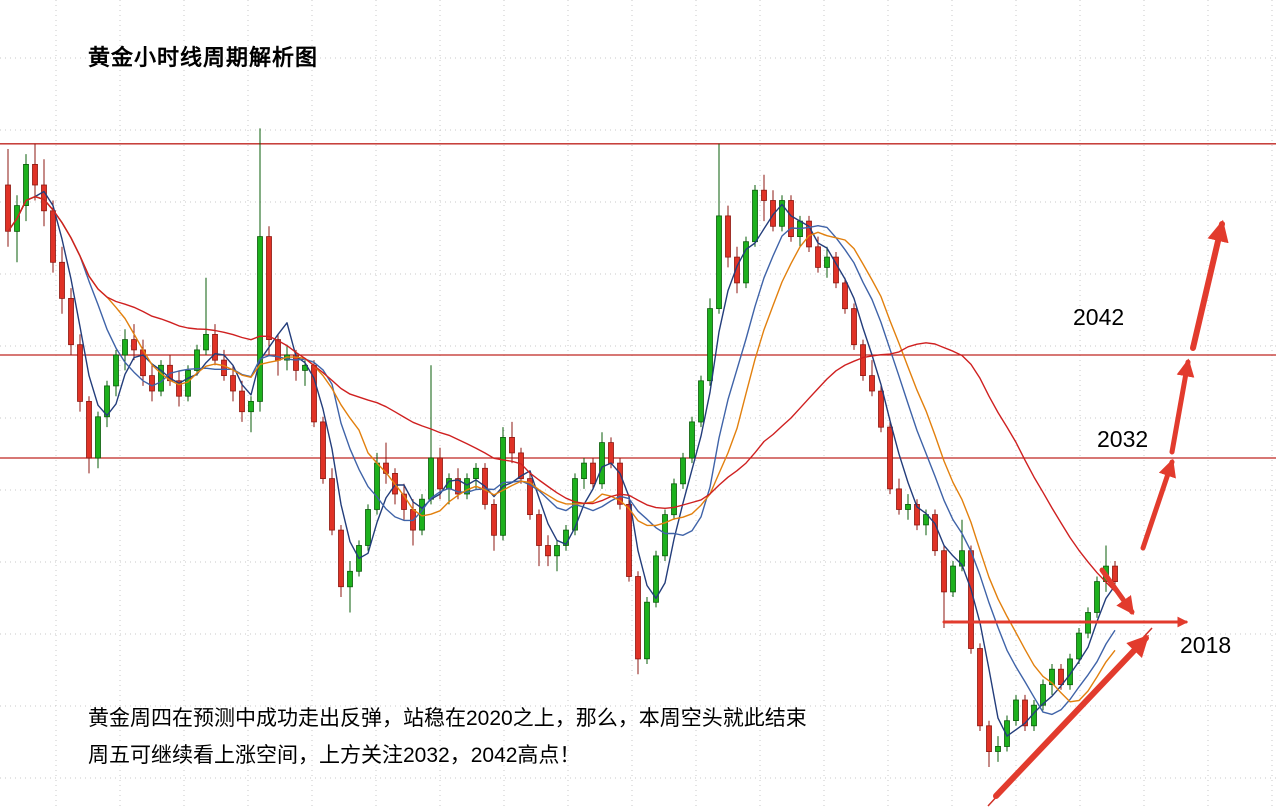 Image resolution: width=1276 pixels, height=810 pixels. What do you see at coordinates (1206, 645) in the screenshot?
I see `price-label-2018: 2018` at bounding box center [1206, 645].